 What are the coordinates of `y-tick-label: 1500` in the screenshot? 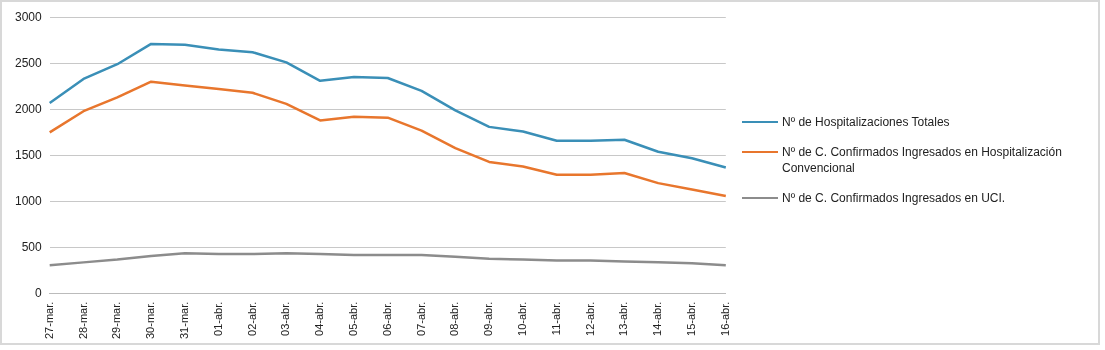 It's located at (28, 154).